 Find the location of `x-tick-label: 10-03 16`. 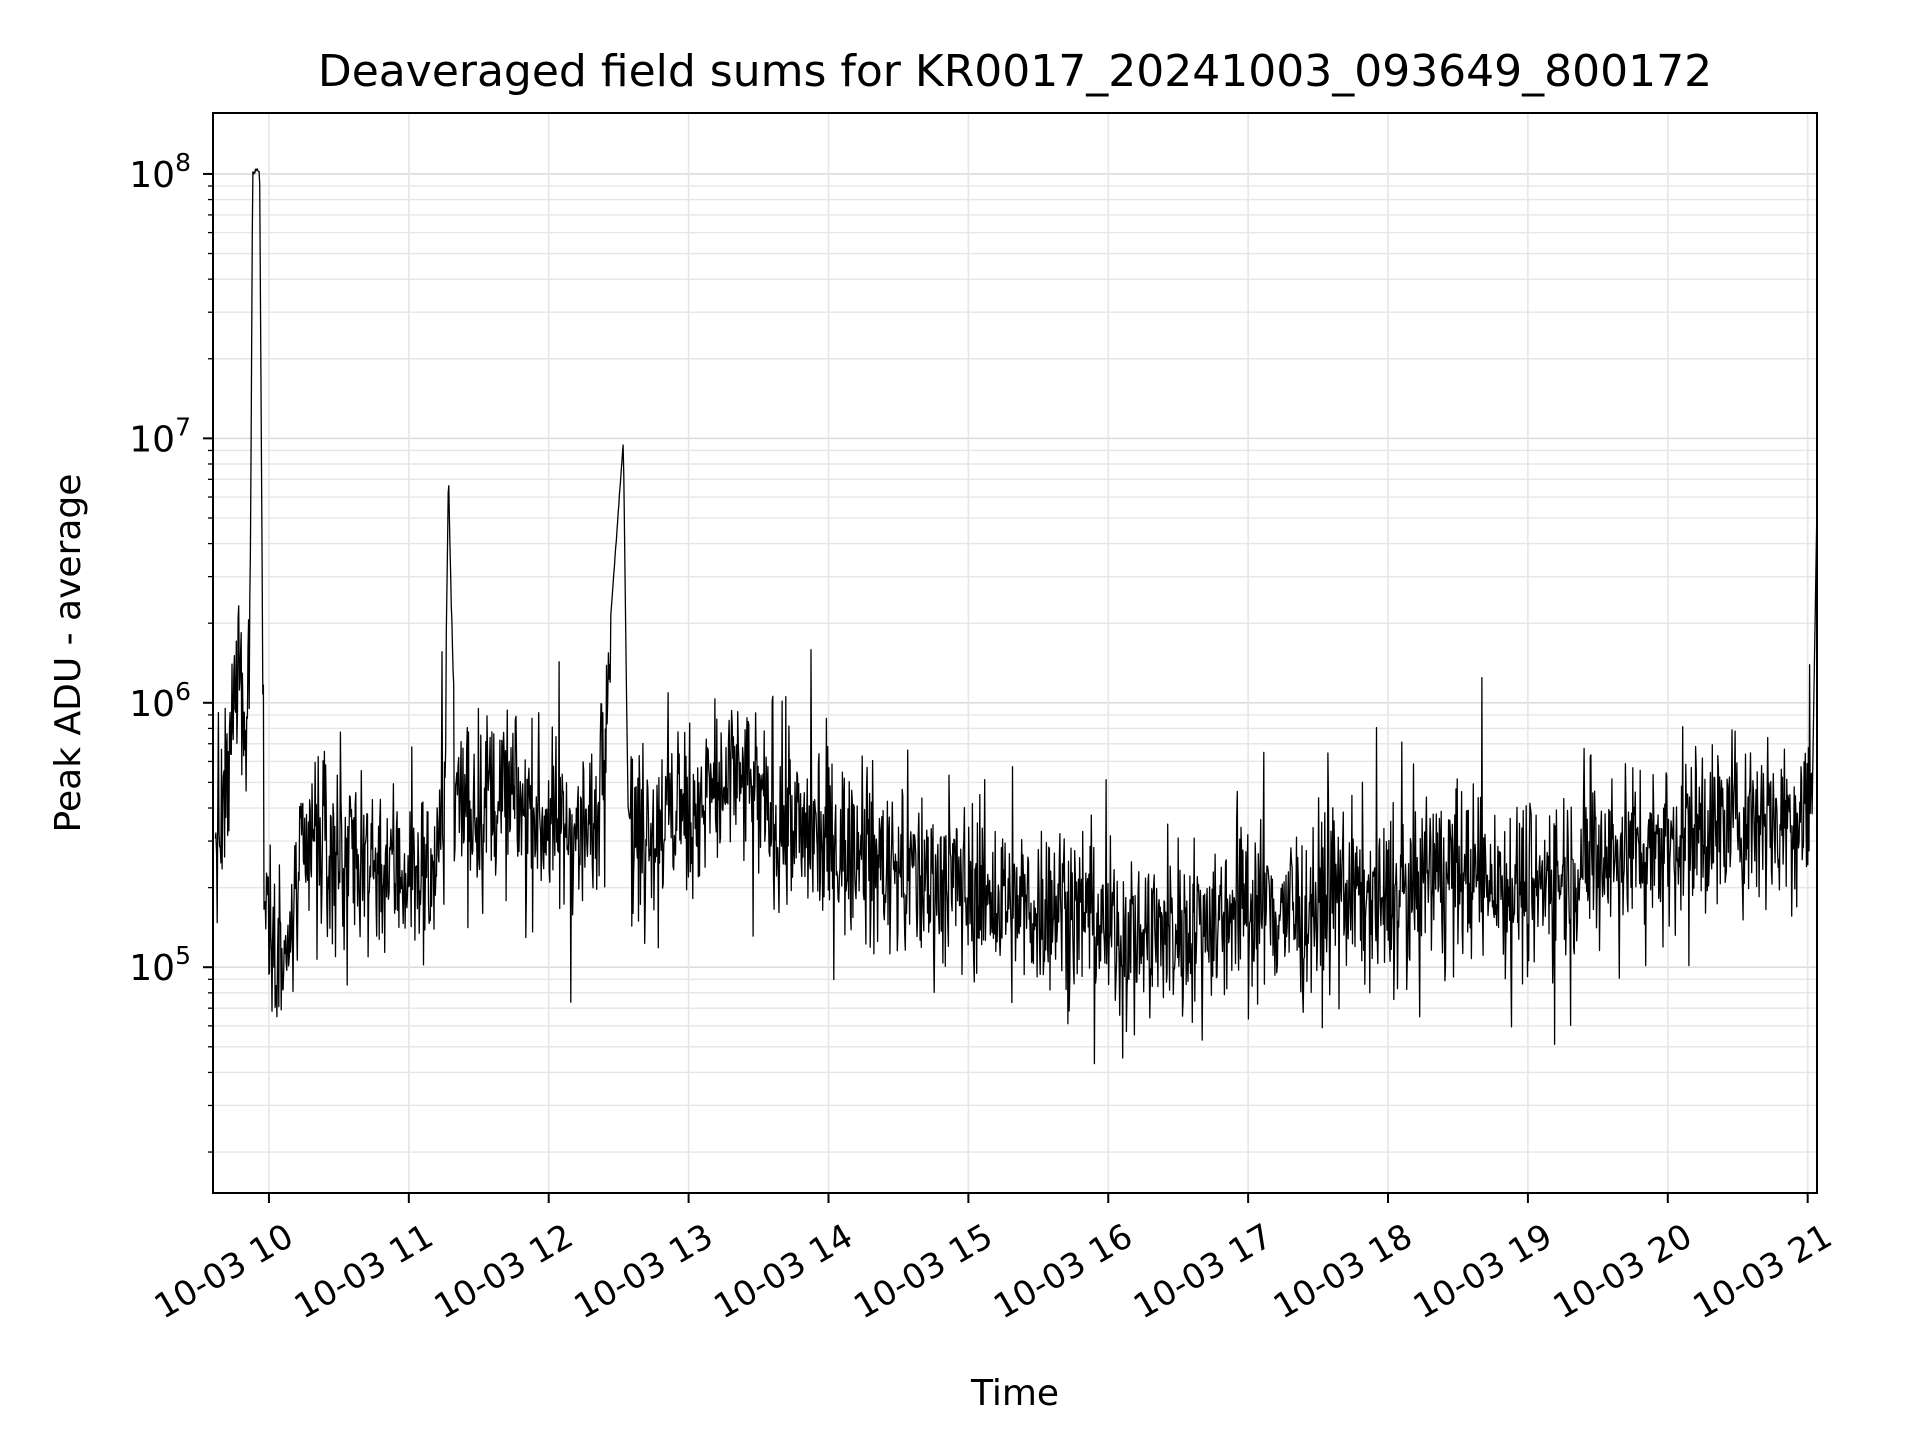

x-tick-label: 10-03 16 is located at coordinates (1063, 1271).